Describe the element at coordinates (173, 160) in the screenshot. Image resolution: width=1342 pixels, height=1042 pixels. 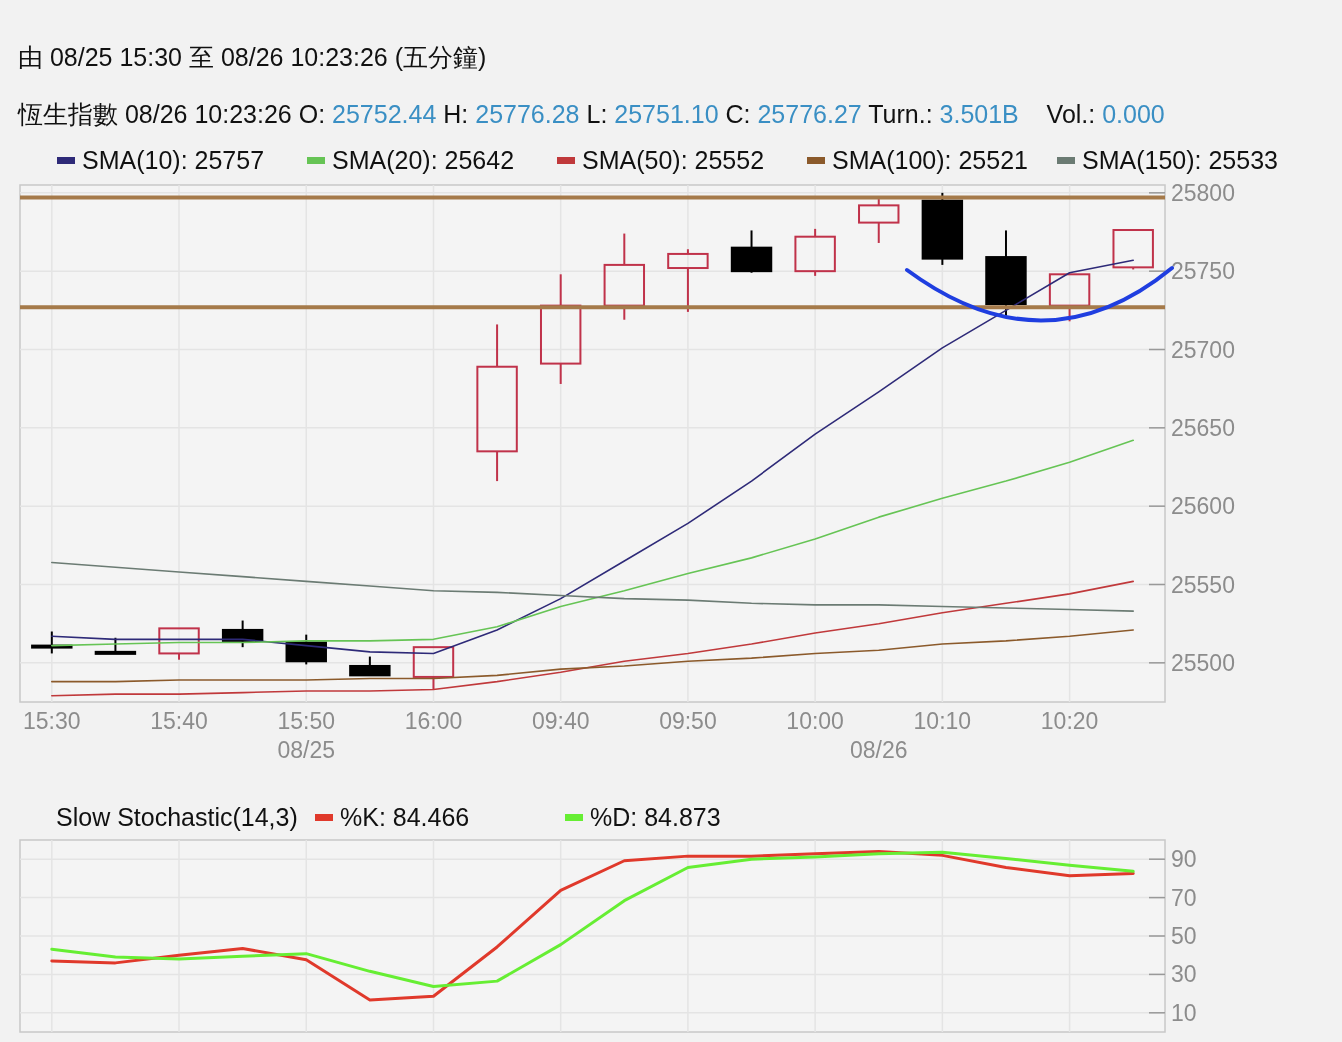
I see `legend-label: SMA(10): 25757` at that location.